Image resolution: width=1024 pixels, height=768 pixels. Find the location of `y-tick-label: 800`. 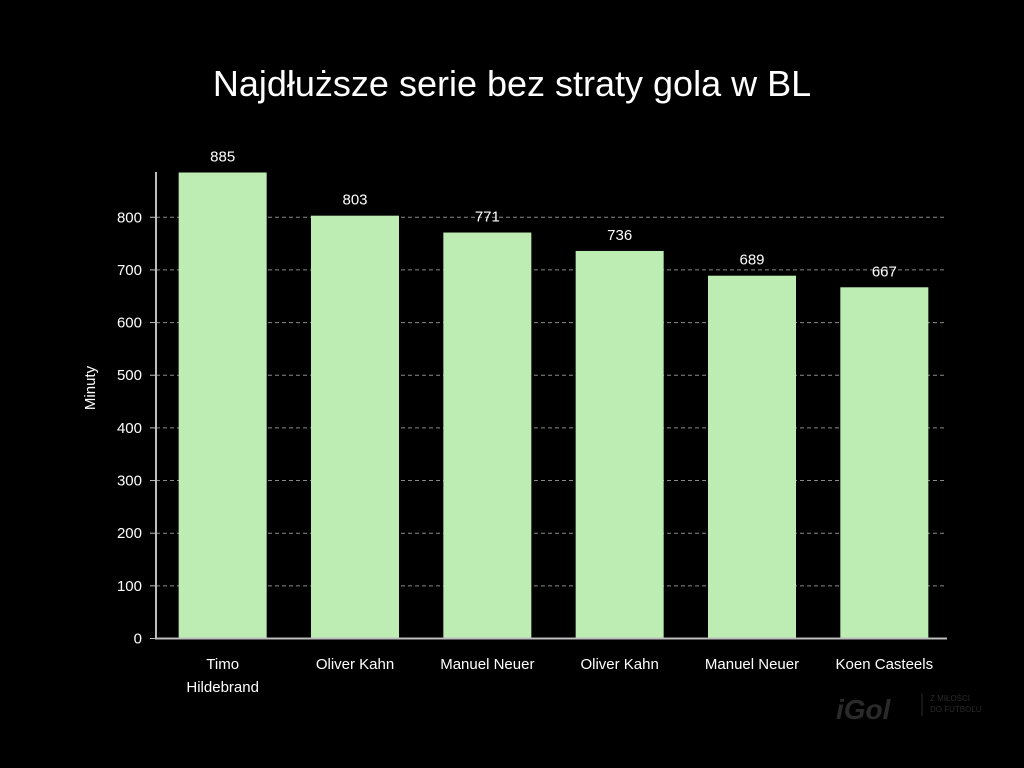

y-tick-label: 800 is located at coordinates (129, 217).